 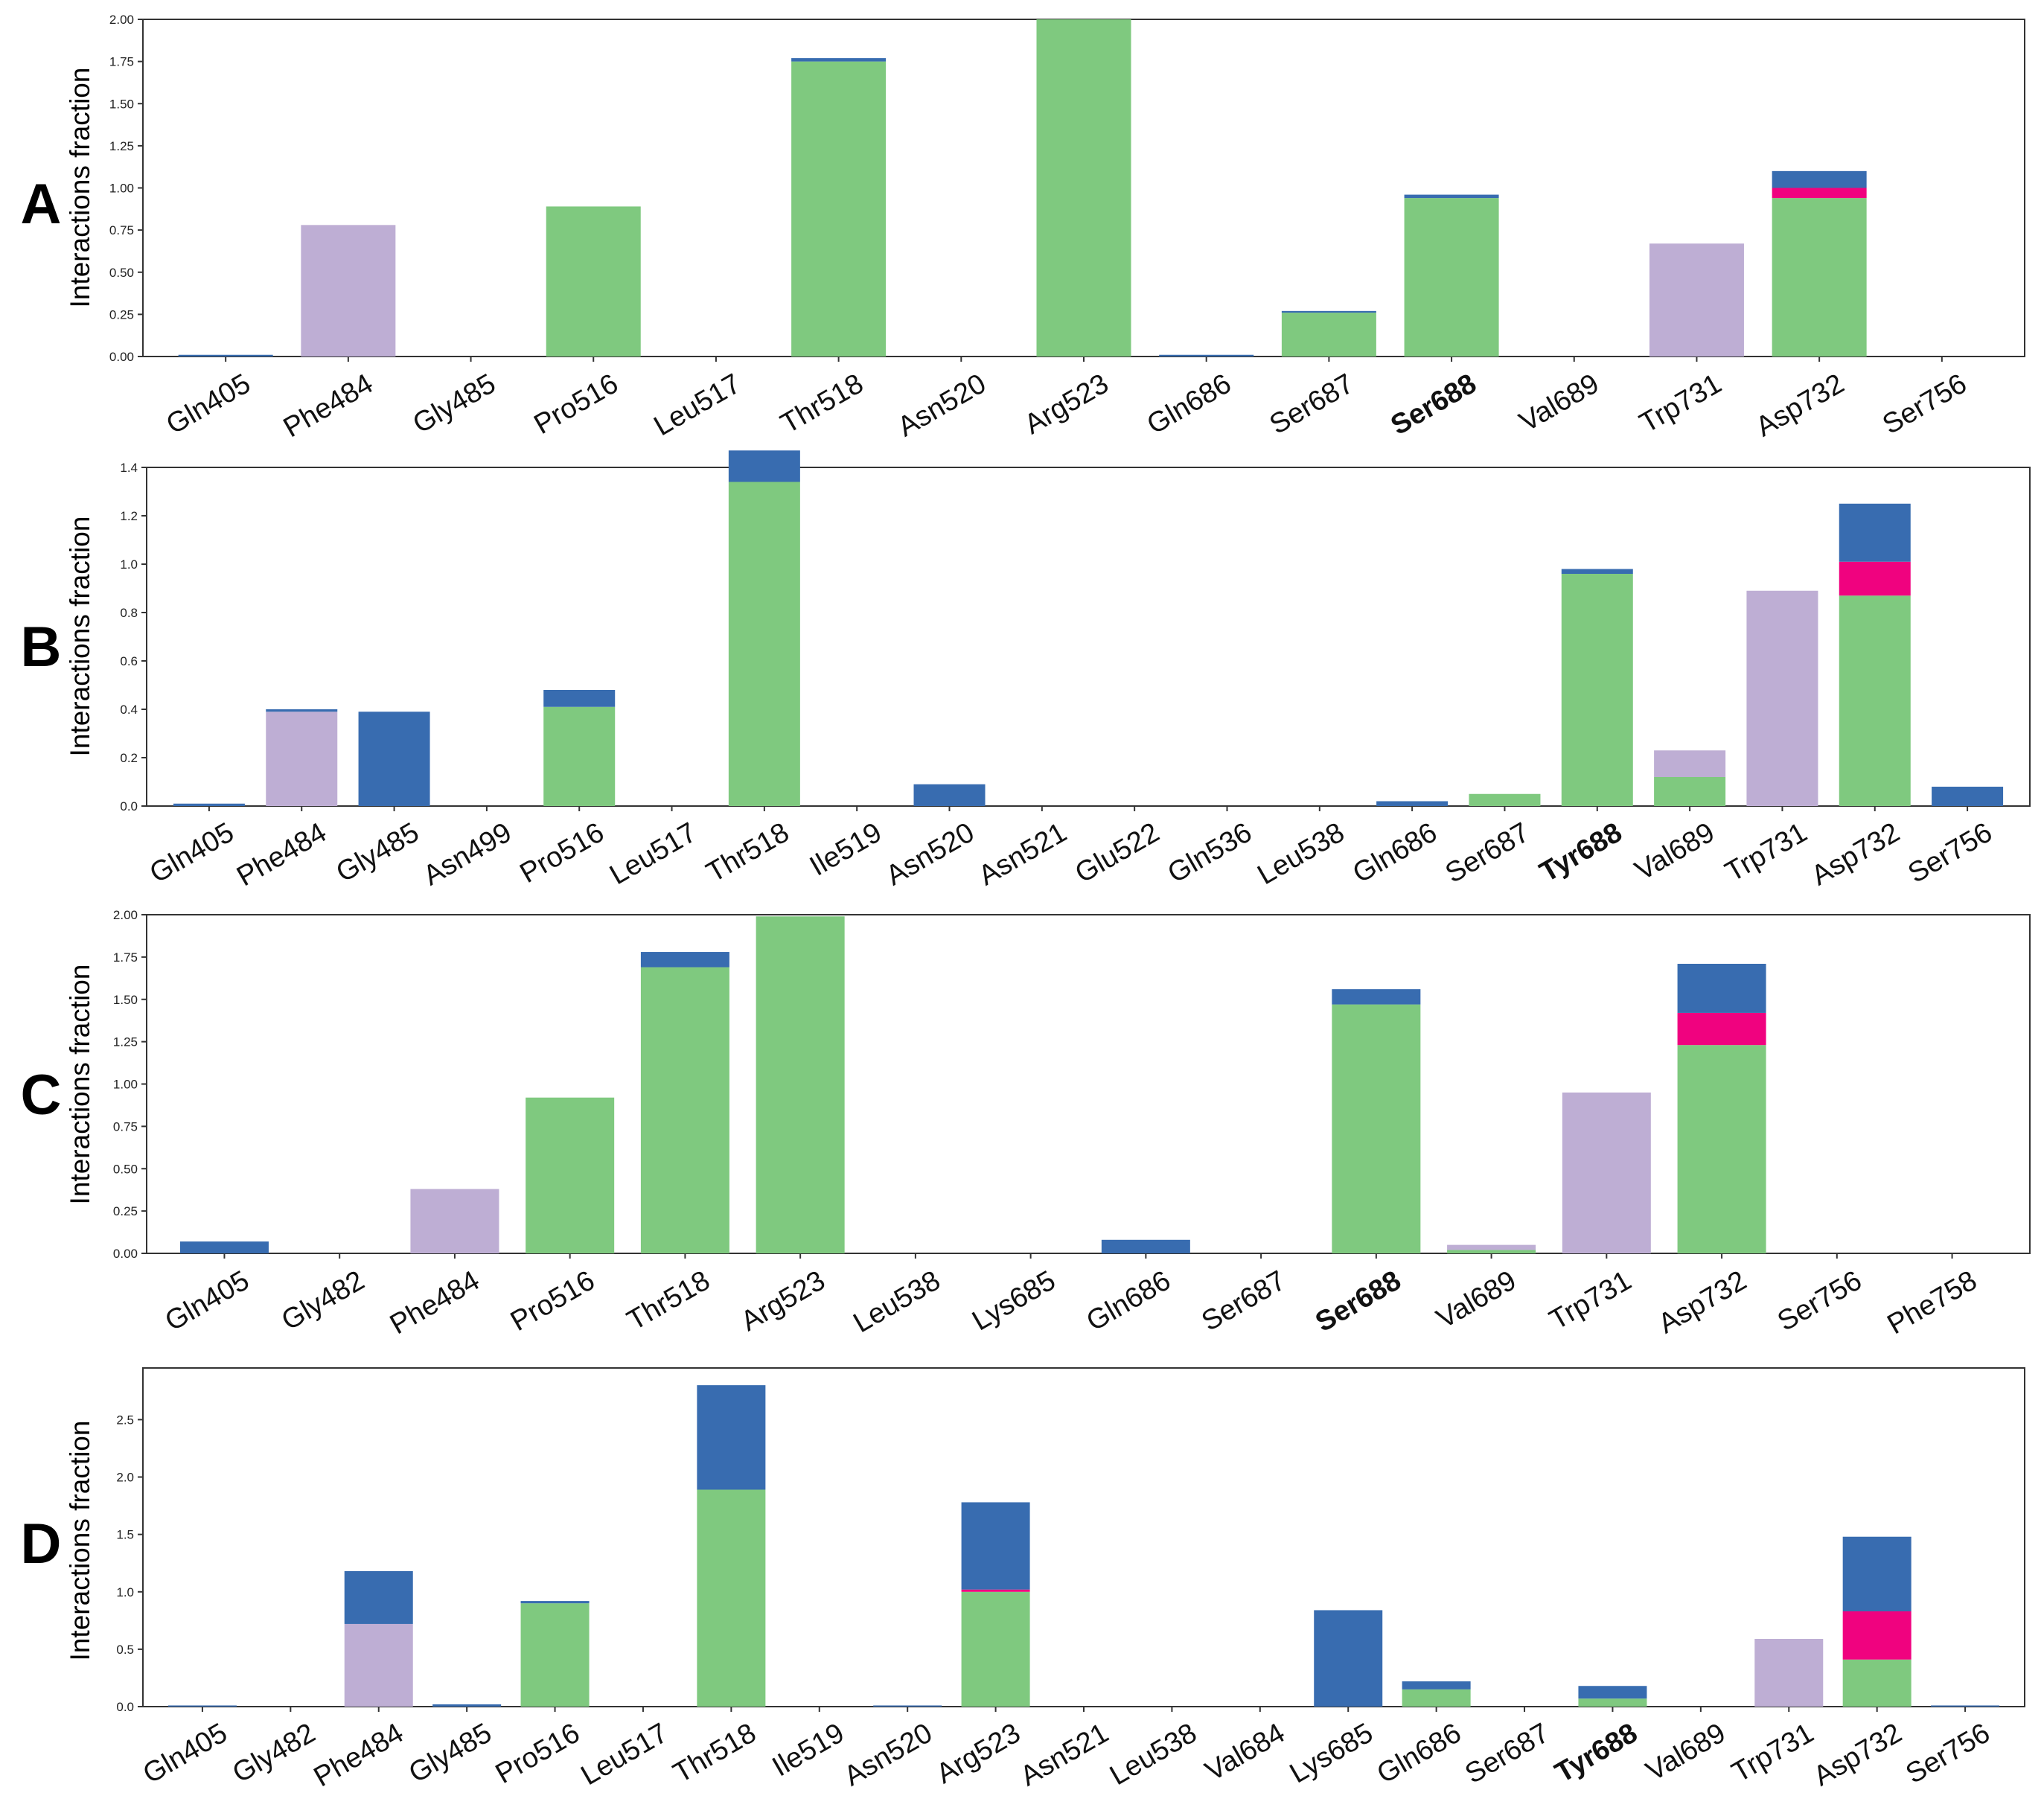 I want to click on x-tick-label: Asn499, so click(x=467, y=854).